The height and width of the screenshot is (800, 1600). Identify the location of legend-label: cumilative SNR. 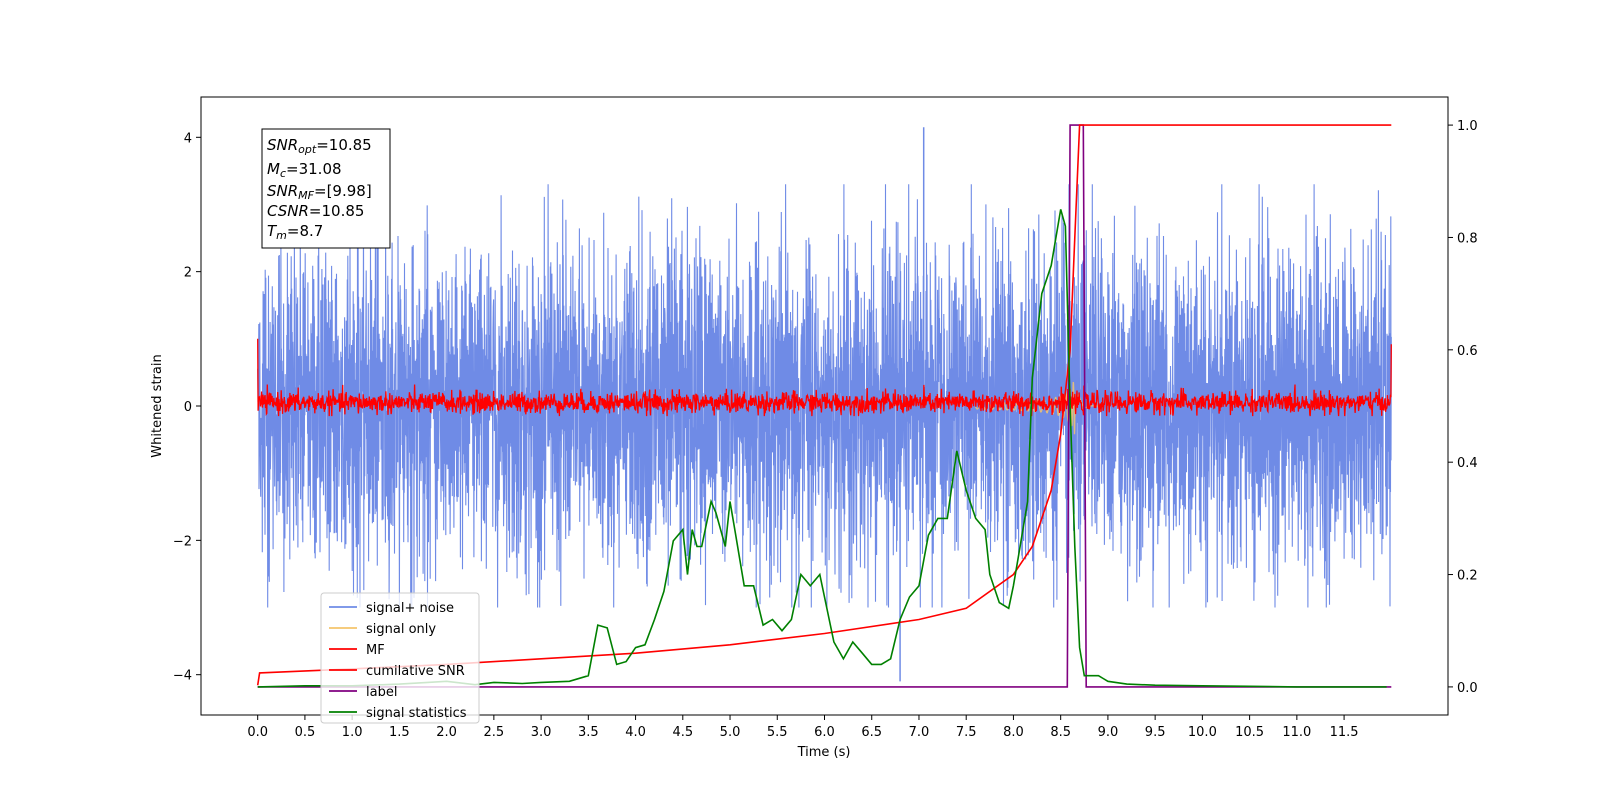
(415, 671).